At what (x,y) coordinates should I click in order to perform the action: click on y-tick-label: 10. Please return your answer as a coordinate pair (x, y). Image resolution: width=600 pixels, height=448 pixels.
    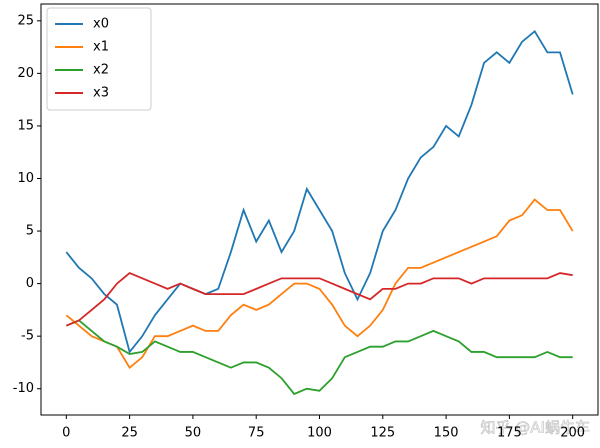
    Looking at the image, I should click on (25, 178).